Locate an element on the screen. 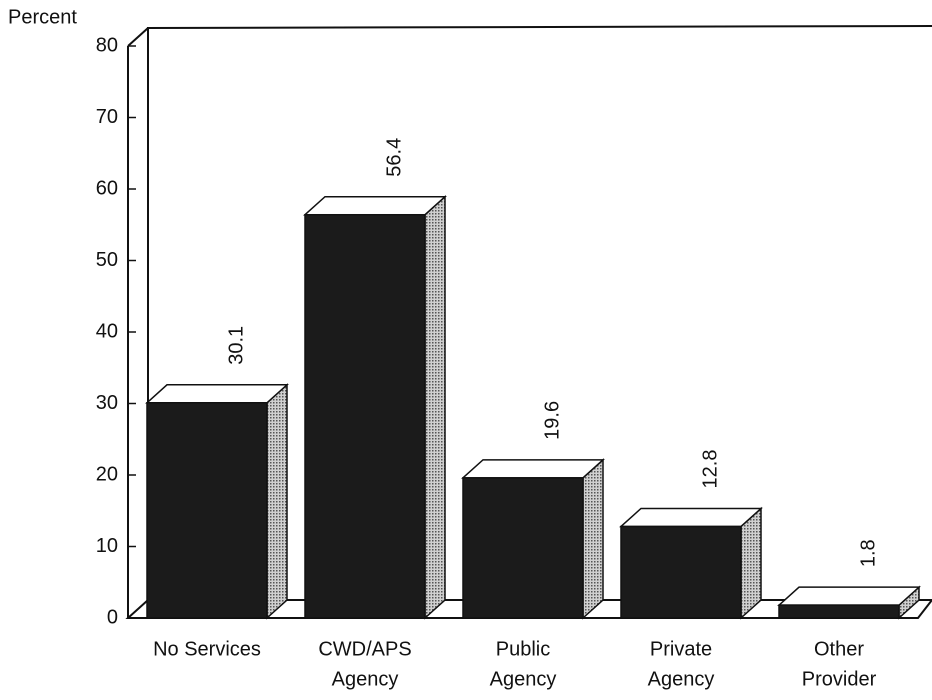 This screenshot has height=700, width=932. value-label: 12.8 is located at coordinates (710, 469).